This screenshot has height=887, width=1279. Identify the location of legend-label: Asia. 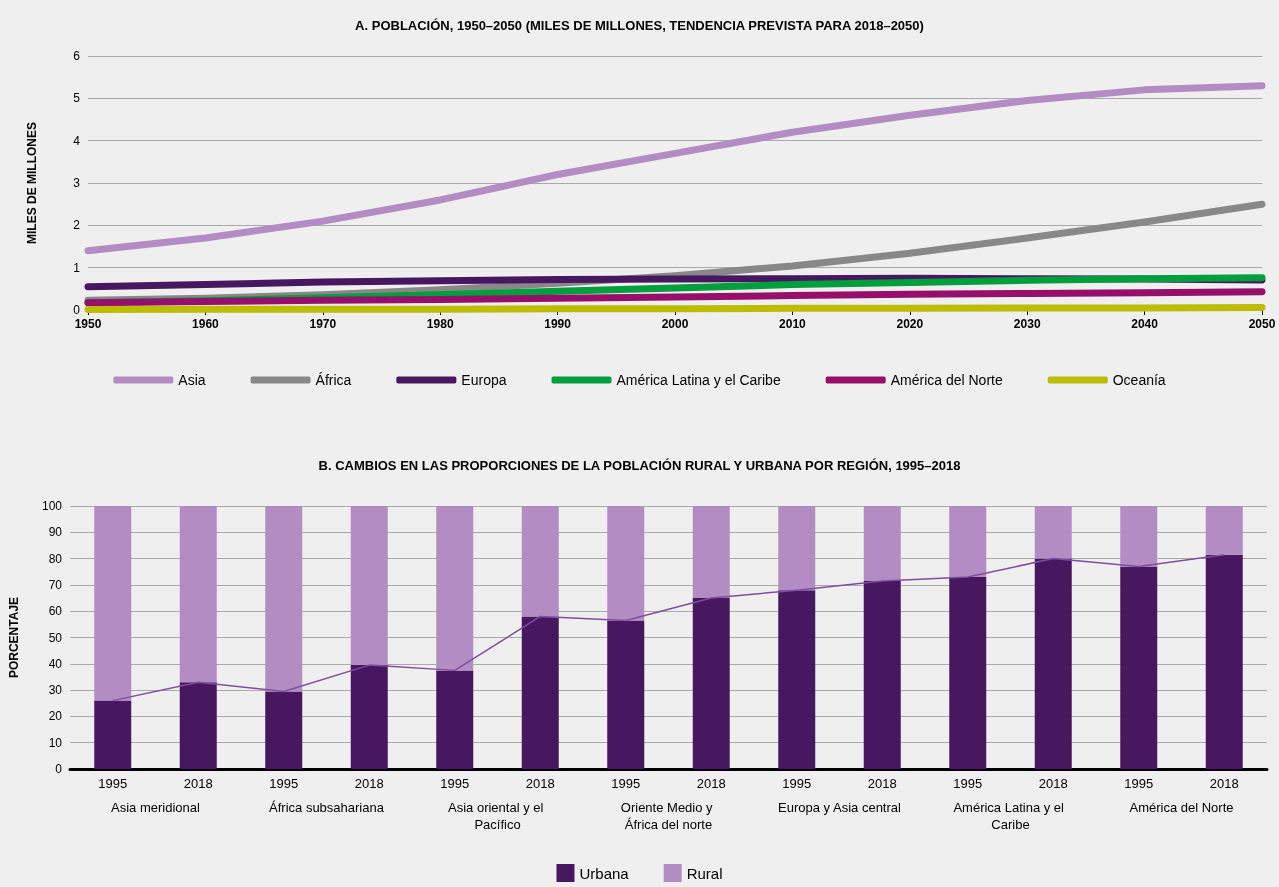
(192, 380).